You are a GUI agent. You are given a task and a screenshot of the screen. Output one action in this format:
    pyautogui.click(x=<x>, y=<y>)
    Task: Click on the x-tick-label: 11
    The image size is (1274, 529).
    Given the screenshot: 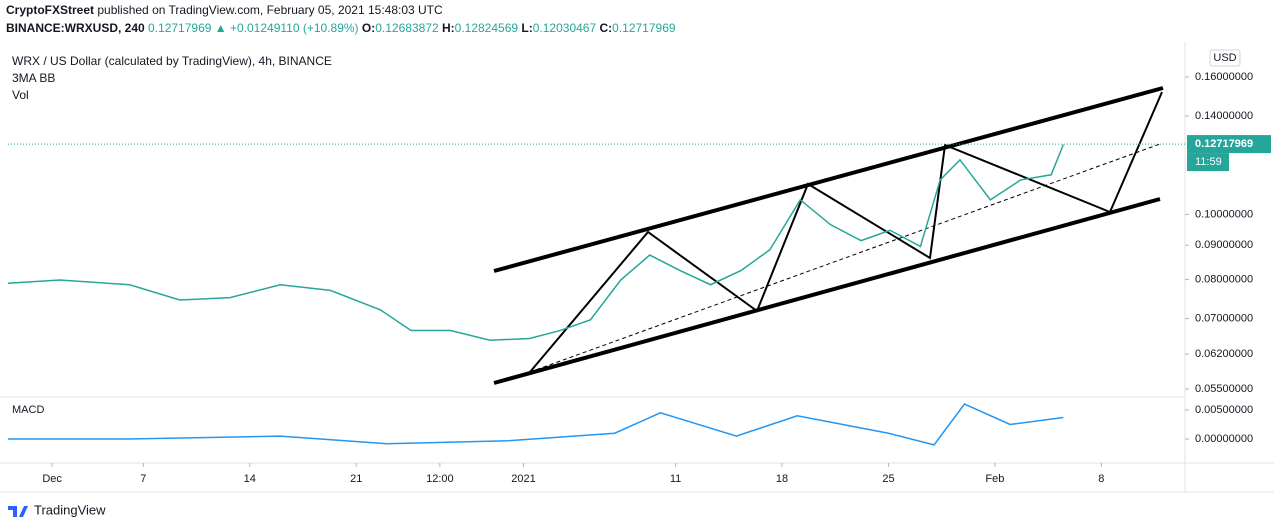 What is the action you would take?
    pyautogui.click(x=675, y=479)
    